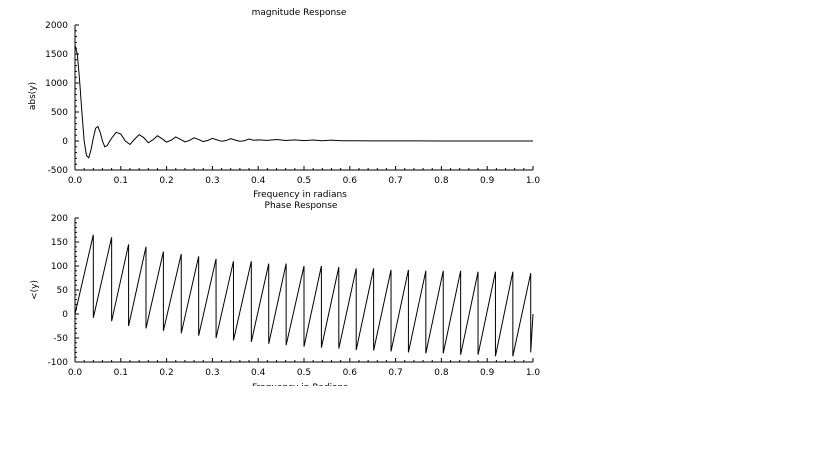 This screenshot has width=819, height=460. Describe the element at coordinates (56, 84) in the screenshot. I see `y-tick-label: 1000` at that location.